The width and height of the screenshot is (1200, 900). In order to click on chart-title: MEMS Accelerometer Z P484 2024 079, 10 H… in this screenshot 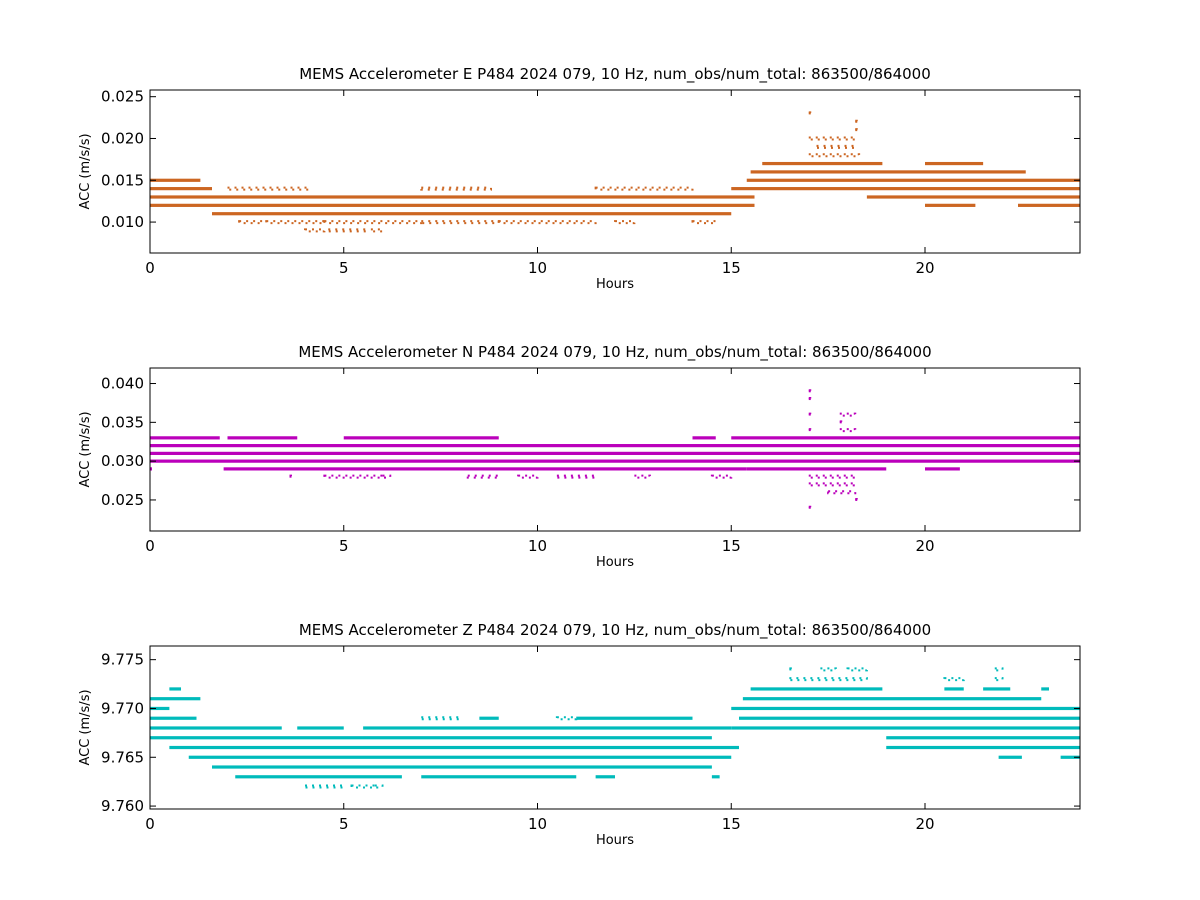, I will do `click(615, 630)`.